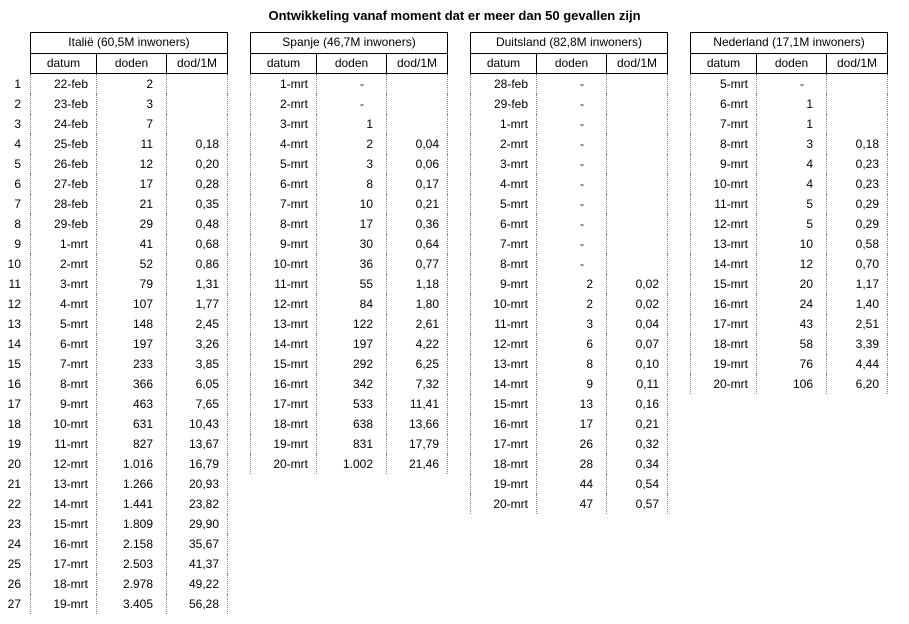 Image resolution: width=909 pixels, height=624 pixels. Describe the element at coordinates (131, 484) in the screenshot. I see `cell: 1.266` at that location.